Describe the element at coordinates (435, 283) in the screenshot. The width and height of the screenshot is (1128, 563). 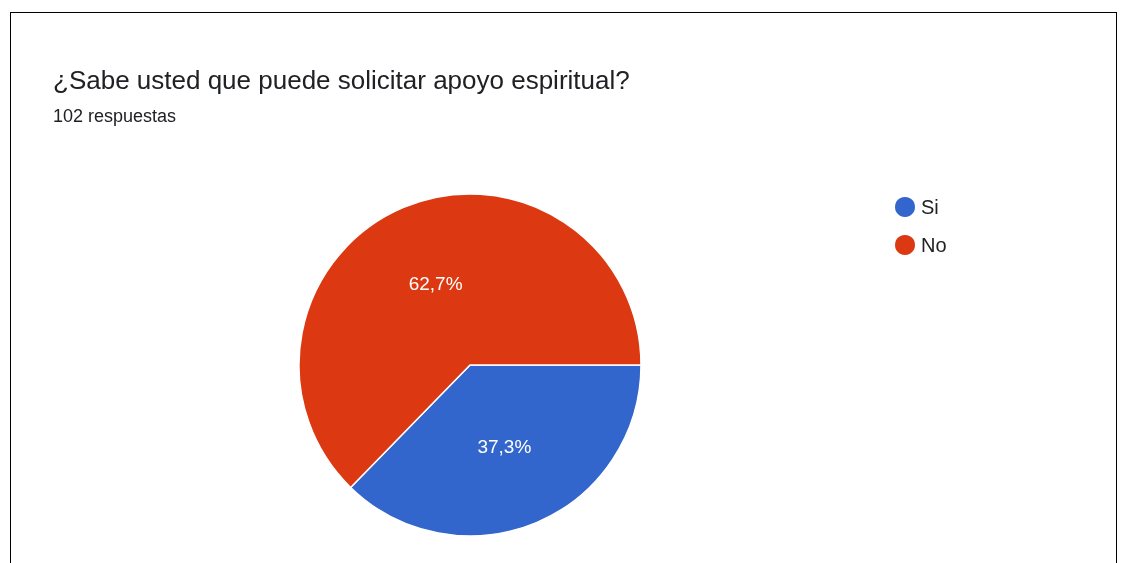
I see `data-label: 62,7%` at that location.